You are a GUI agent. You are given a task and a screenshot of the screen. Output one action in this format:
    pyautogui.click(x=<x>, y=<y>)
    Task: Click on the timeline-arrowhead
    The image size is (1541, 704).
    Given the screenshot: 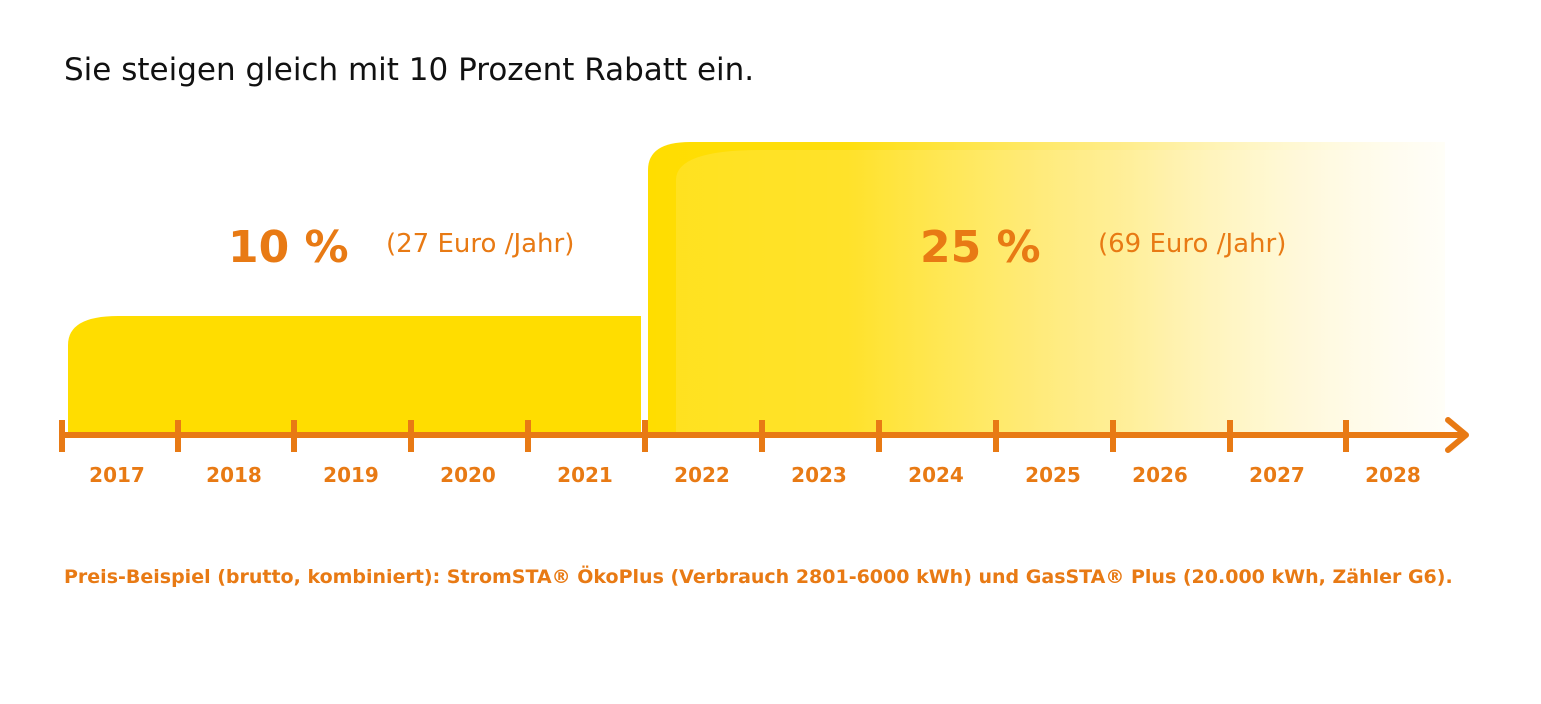 What is the action you would take?
    pyautogui.click(x=1457, y=435)
    